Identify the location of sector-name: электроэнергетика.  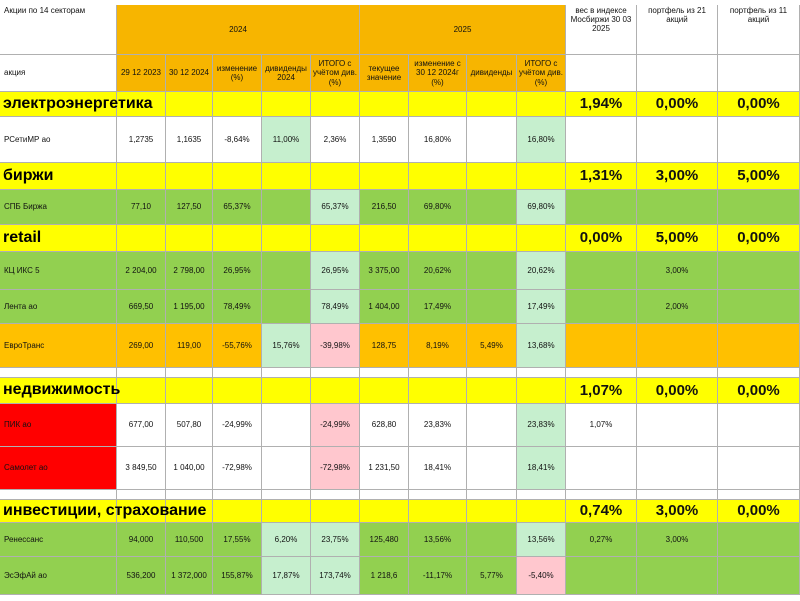
(78, 103).